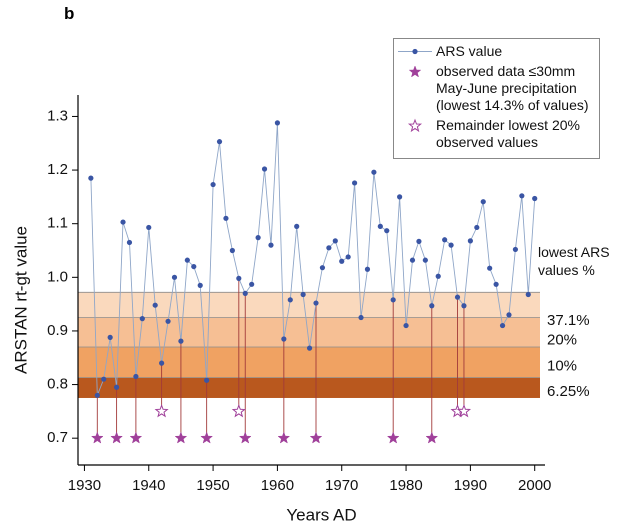 The height and width of the screenshot is (530, 634). Describe the element at coordinates (57, 437) in the screenshot. I see `y-tick-label: 0.7` at that location.